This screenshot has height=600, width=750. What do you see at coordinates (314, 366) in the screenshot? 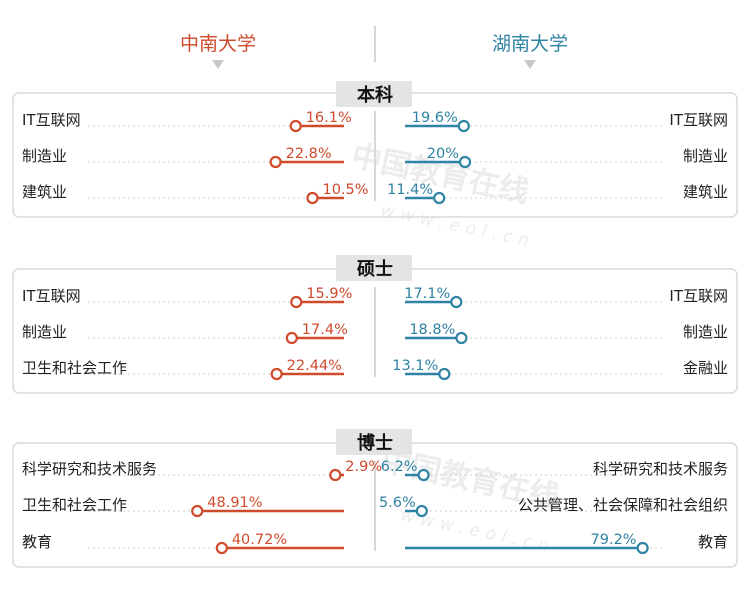
I see `left-value-label: 22.44%` at bounding box center [314, 366].